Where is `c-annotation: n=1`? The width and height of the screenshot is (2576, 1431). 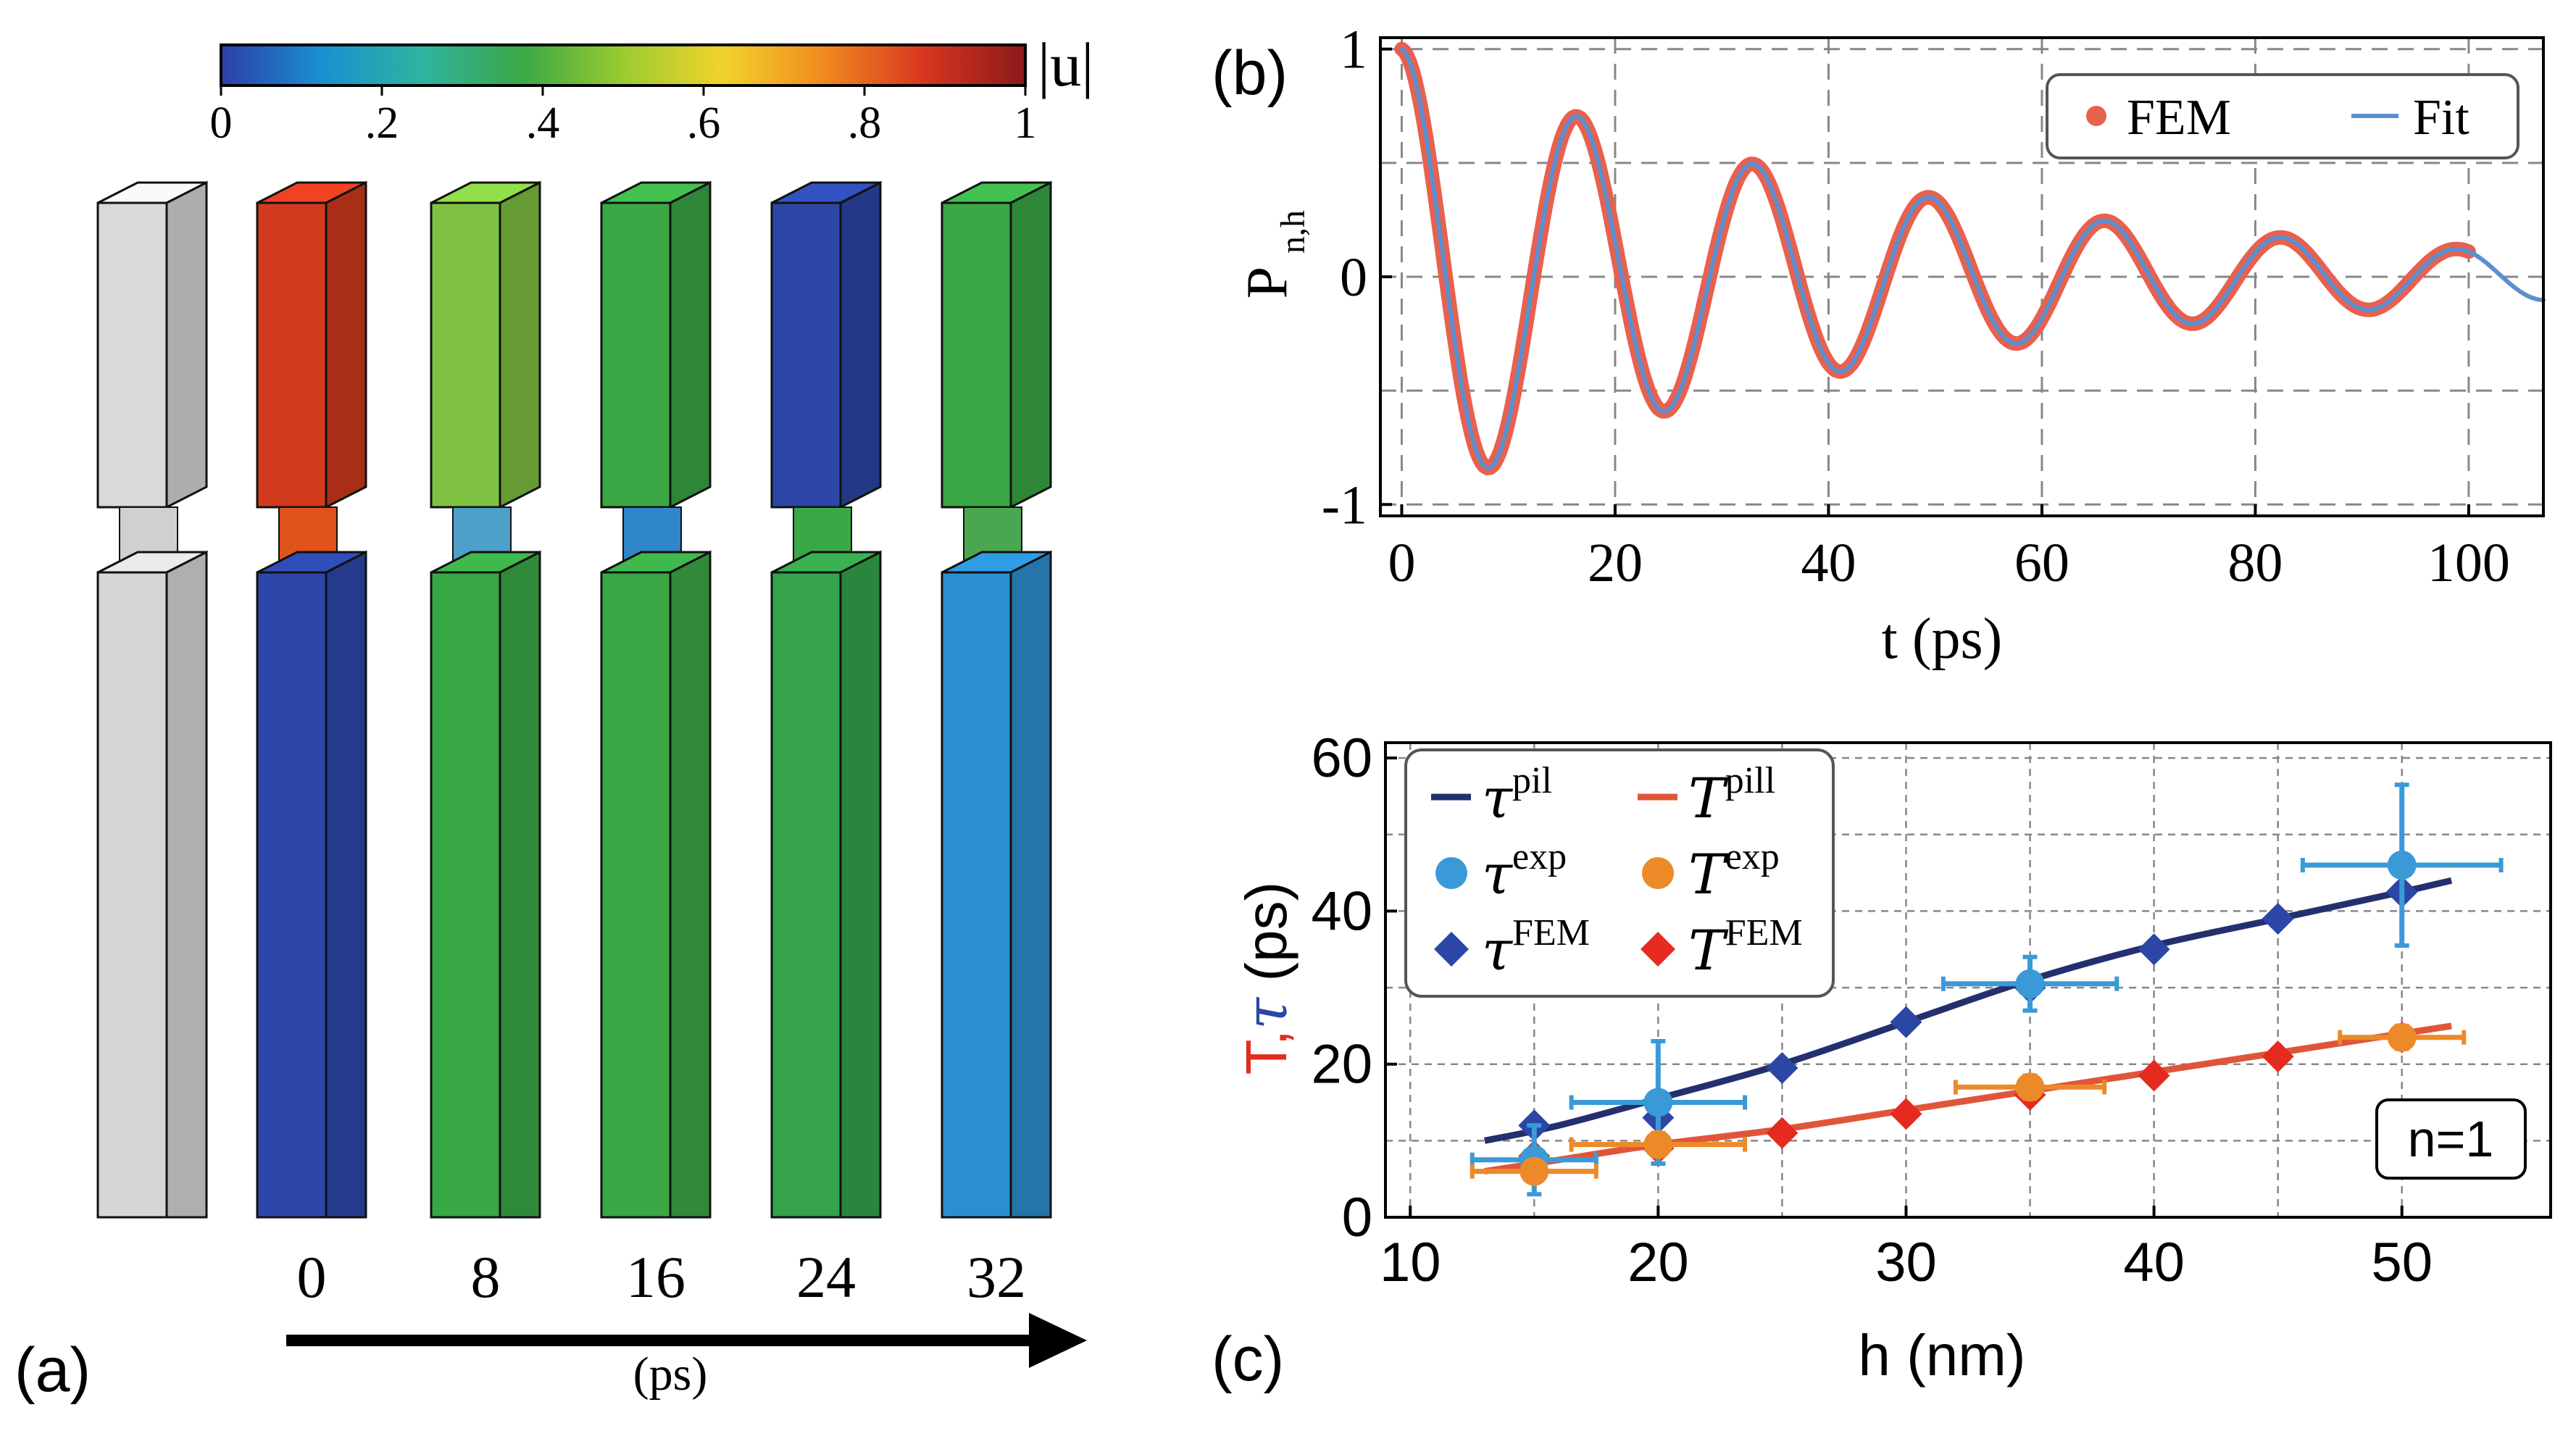
c-annotation: n=1 is located at coordinates (2451, 1139).